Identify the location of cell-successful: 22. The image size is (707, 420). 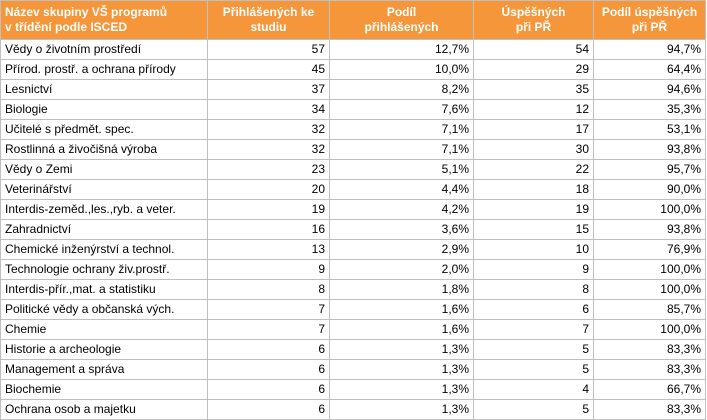
(533, 169).